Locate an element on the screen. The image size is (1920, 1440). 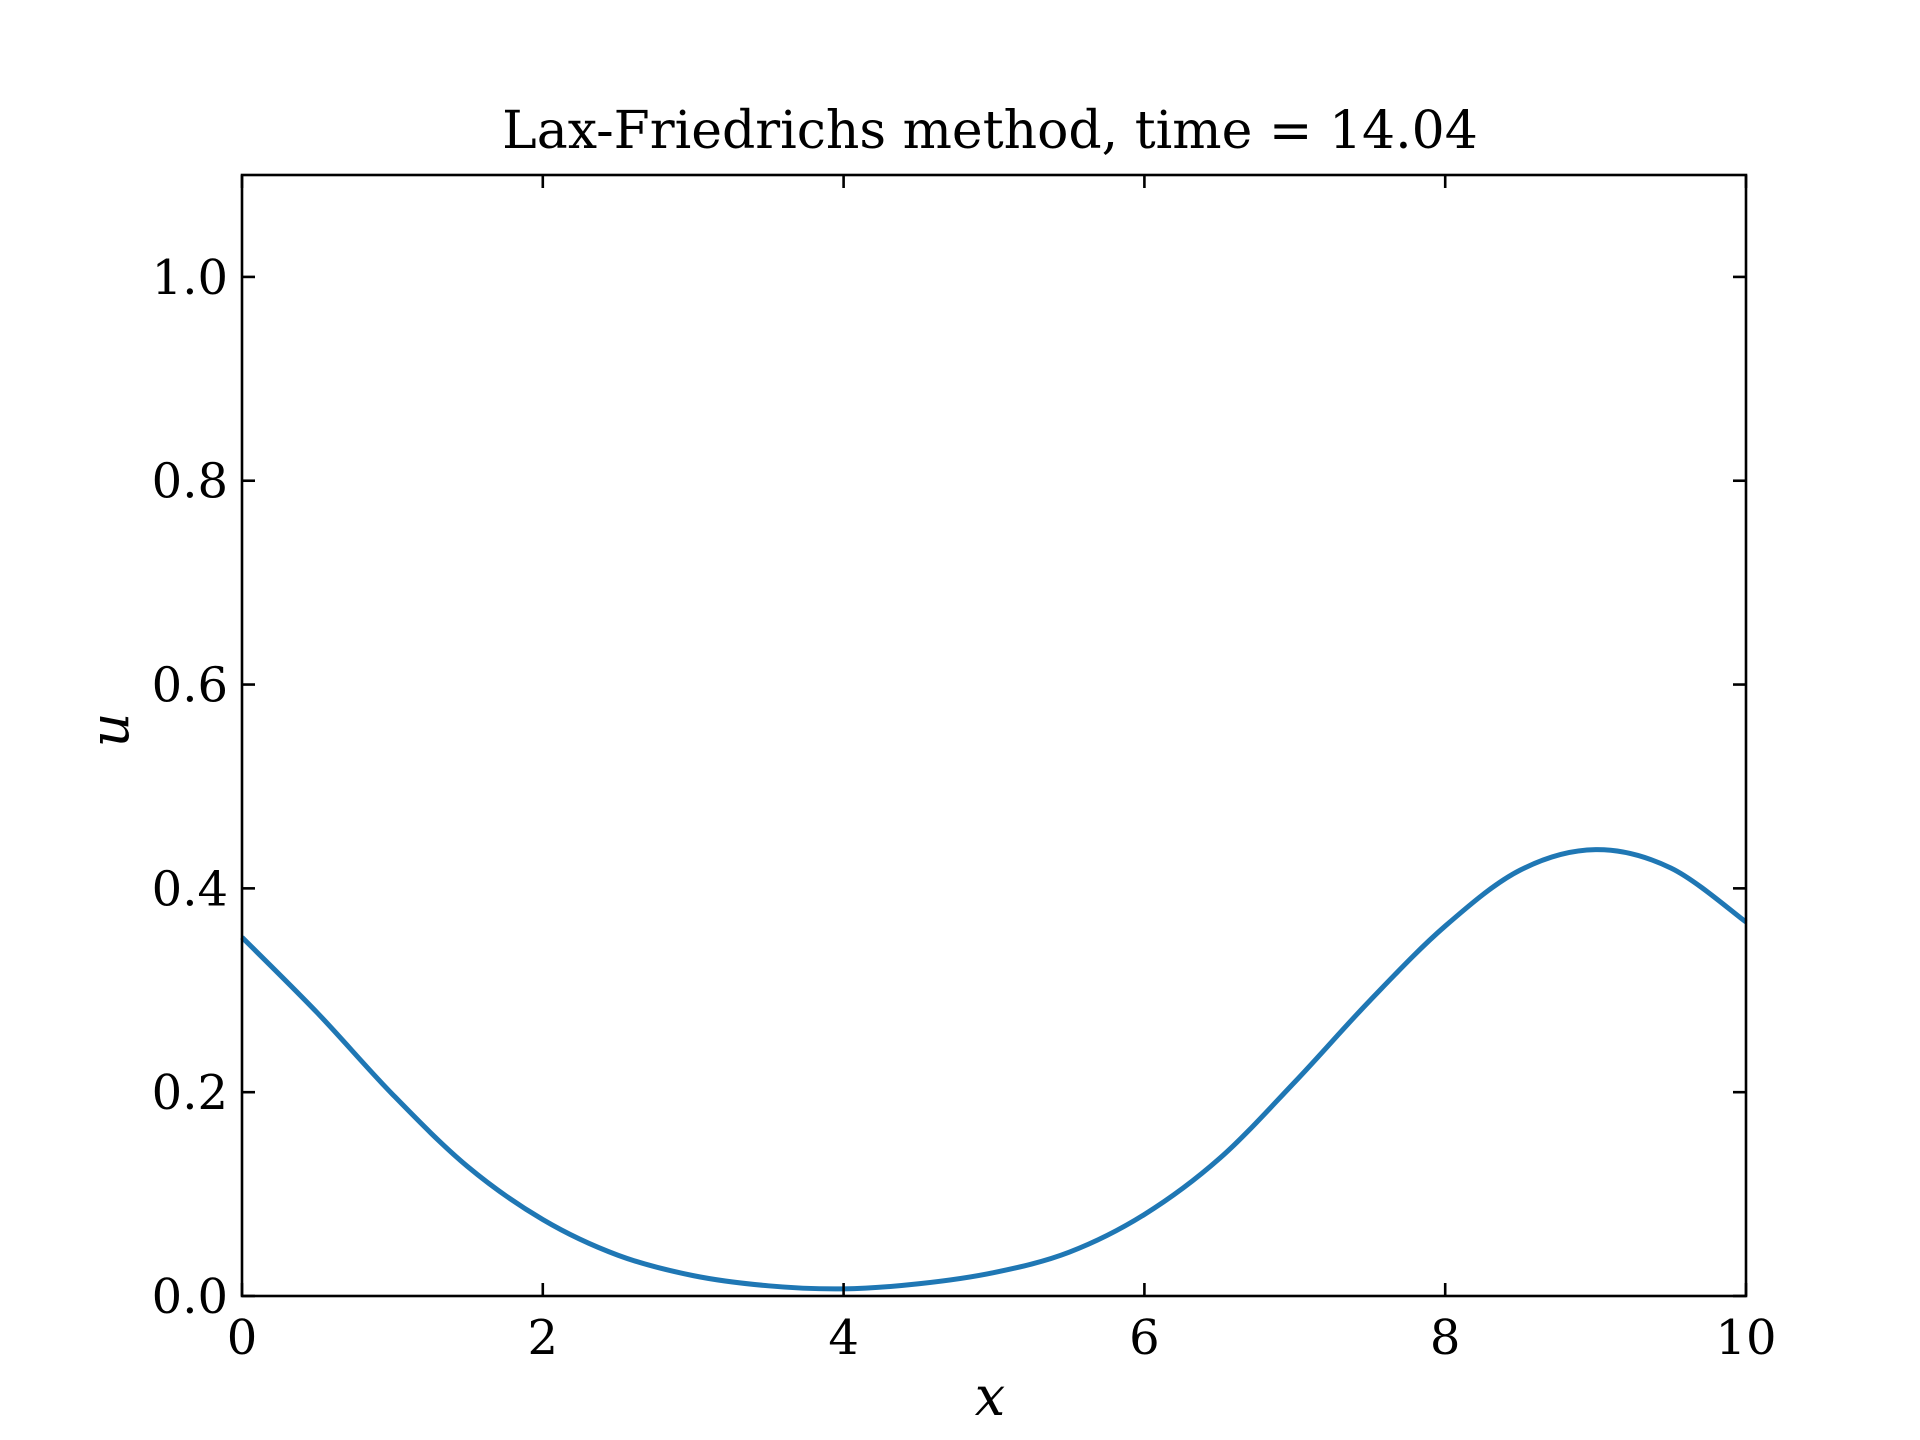
x-tick-label: 2 is located at coordinates (543, 1338).